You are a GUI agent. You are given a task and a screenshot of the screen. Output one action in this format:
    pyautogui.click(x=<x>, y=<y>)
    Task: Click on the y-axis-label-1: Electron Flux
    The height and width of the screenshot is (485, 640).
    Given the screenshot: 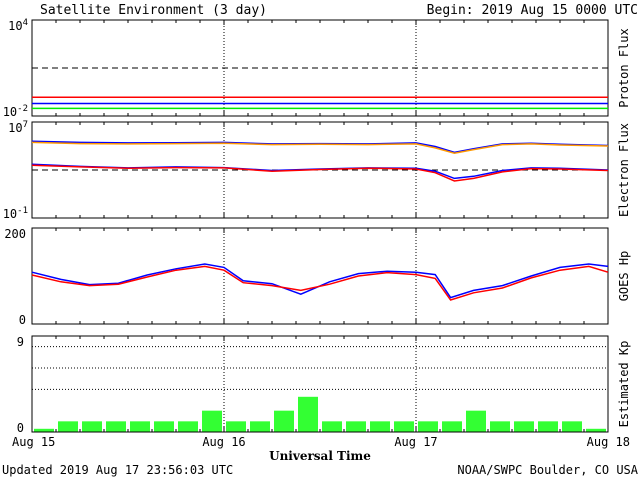 What is the action you would take?
    pyautogui.click(x=624, y=170)
    